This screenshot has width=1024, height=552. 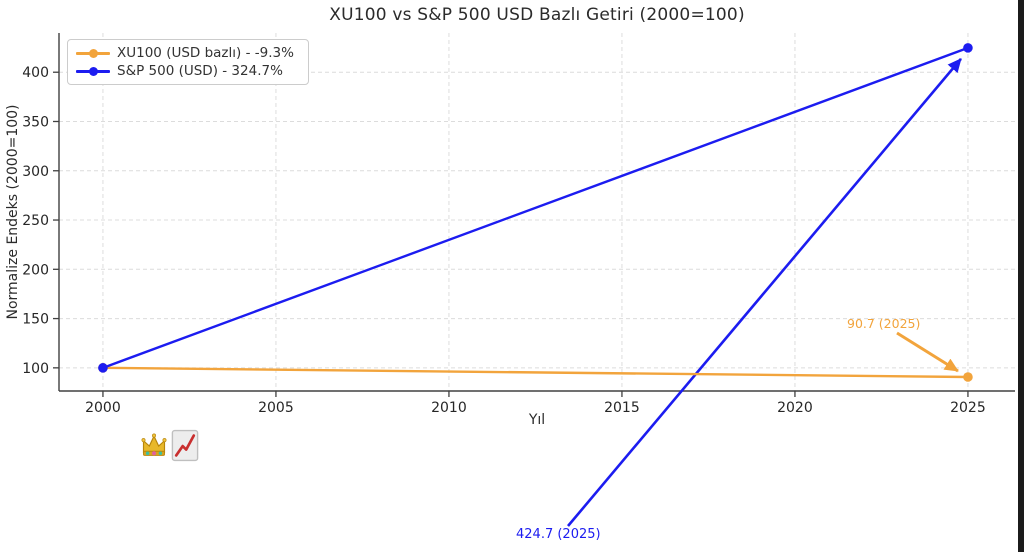 I want to click on y-axis-label: Normalize Endeks (2000=100), so click(x=13, y=212).